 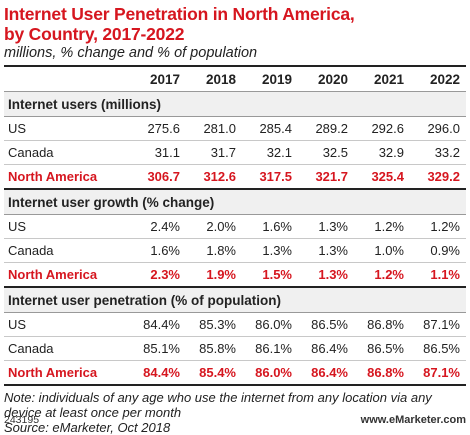 I want to click on table-row: Canada 31.1 31.7 32.1 32.5 32.9 33.2, so click(x=235, y=152).